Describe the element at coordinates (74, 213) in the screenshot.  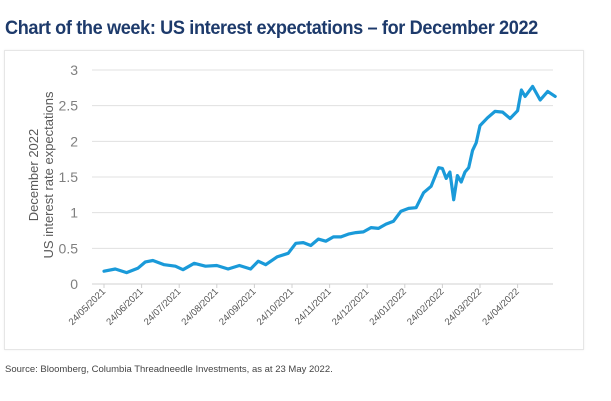
I see `y-tick-label: 1` at that location.